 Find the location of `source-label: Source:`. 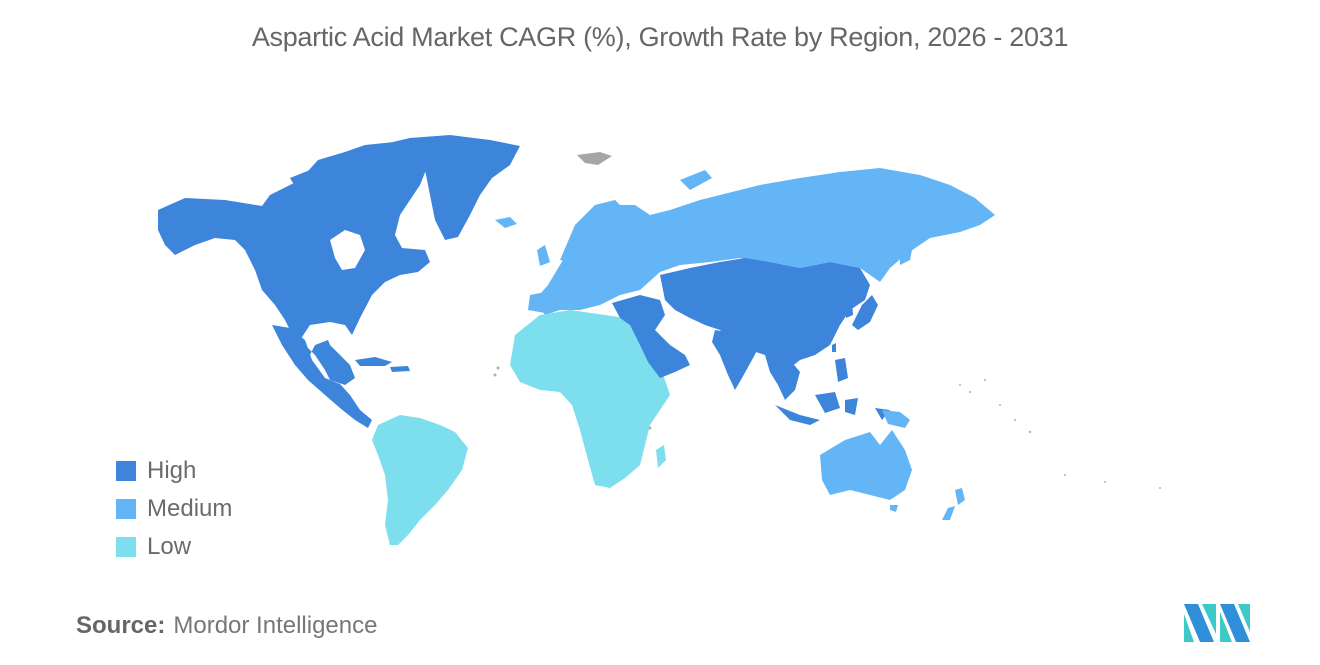

source-label: Source: is located at coordinates (121, 625).